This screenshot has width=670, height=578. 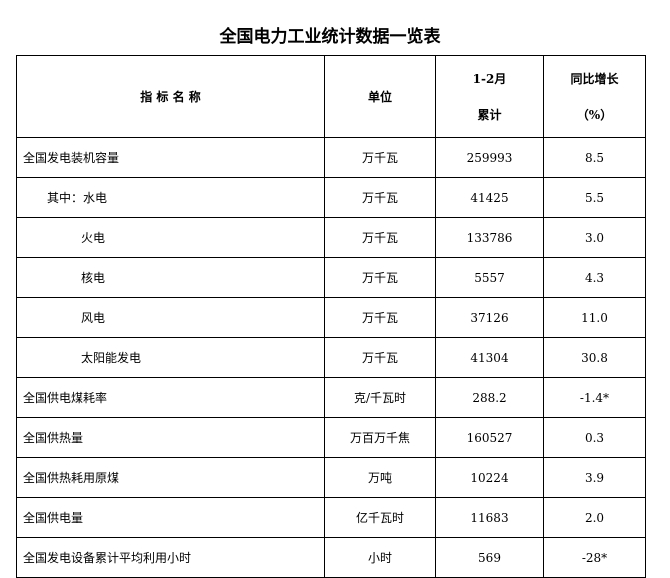 What do you see at coordinates (380, 397) in the screenshot?
I see `cell-unit: 克/千瓦时` at bounding box center [380, 397].